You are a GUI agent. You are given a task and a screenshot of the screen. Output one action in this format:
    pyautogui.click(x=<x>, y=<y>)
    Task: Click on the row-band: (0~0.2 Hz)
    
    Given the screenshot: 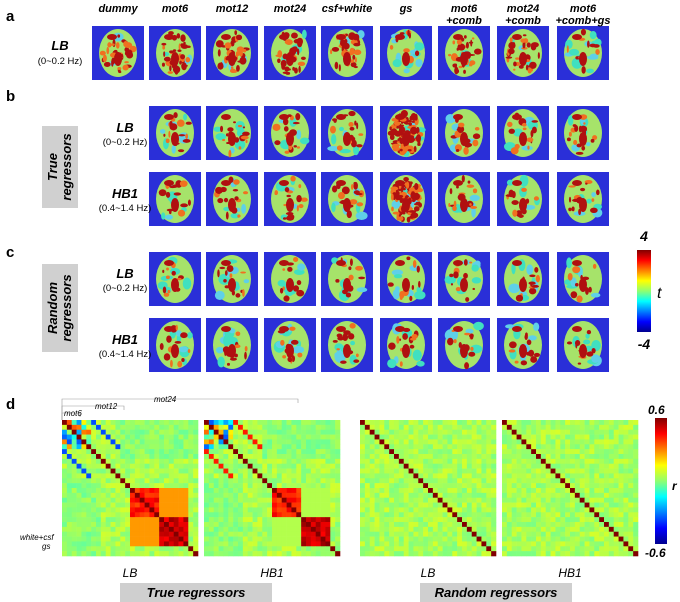 What is the action you would take?
    pyautogui.click(x=125, y=288)
    